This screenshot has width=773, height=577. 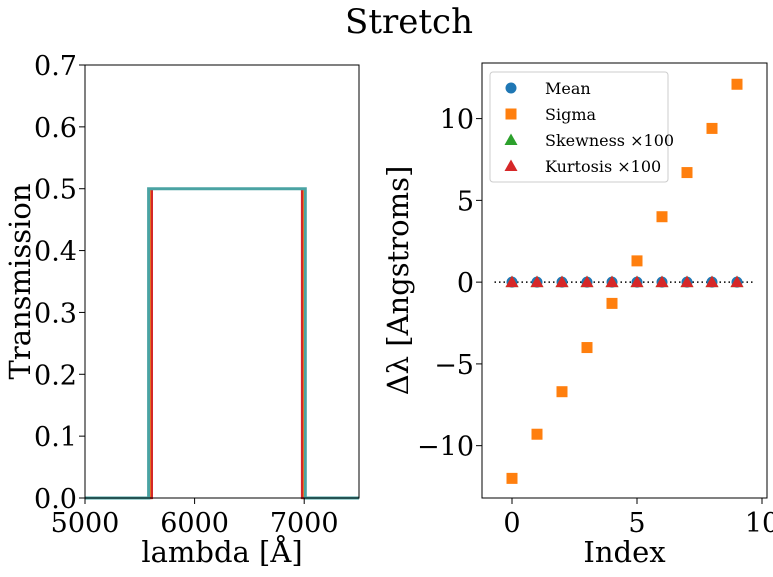 What do you see at coordinates (409, 22) in the screenshot?
I see `figure-title: Stretch` at bounding box center [409, 22].